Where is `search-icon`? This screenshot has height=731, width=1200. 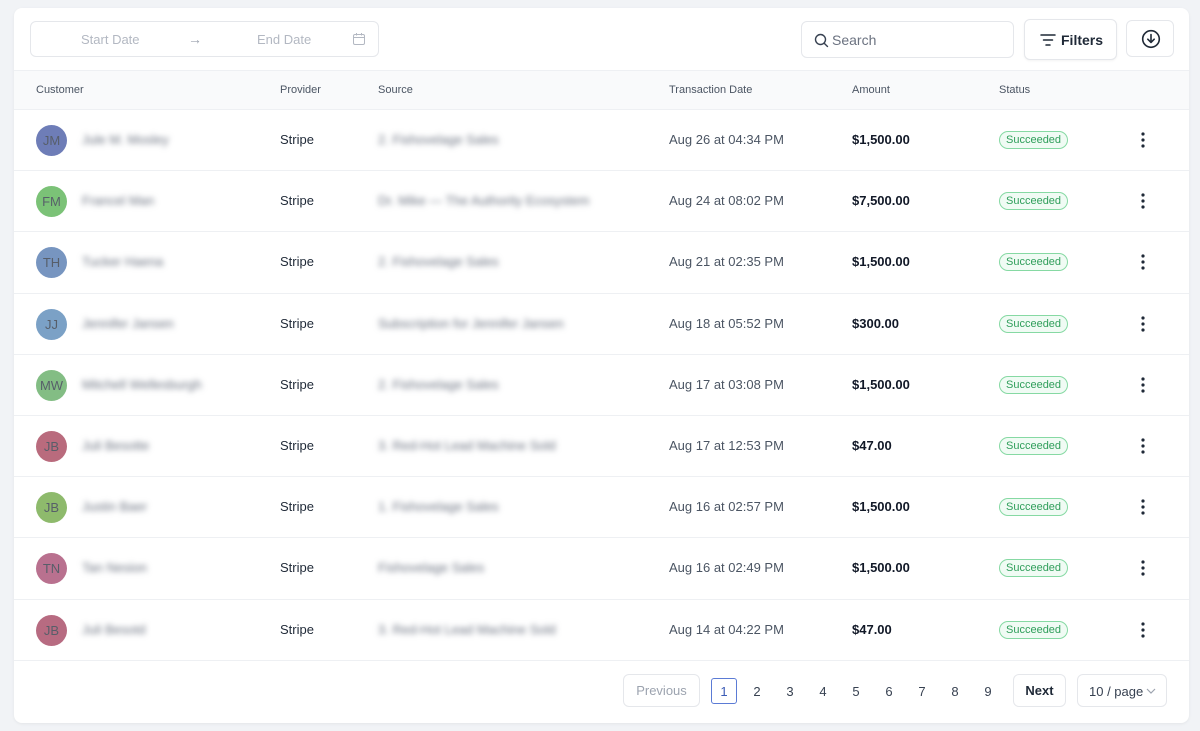
search-icon is located at coordinates (821, 40).